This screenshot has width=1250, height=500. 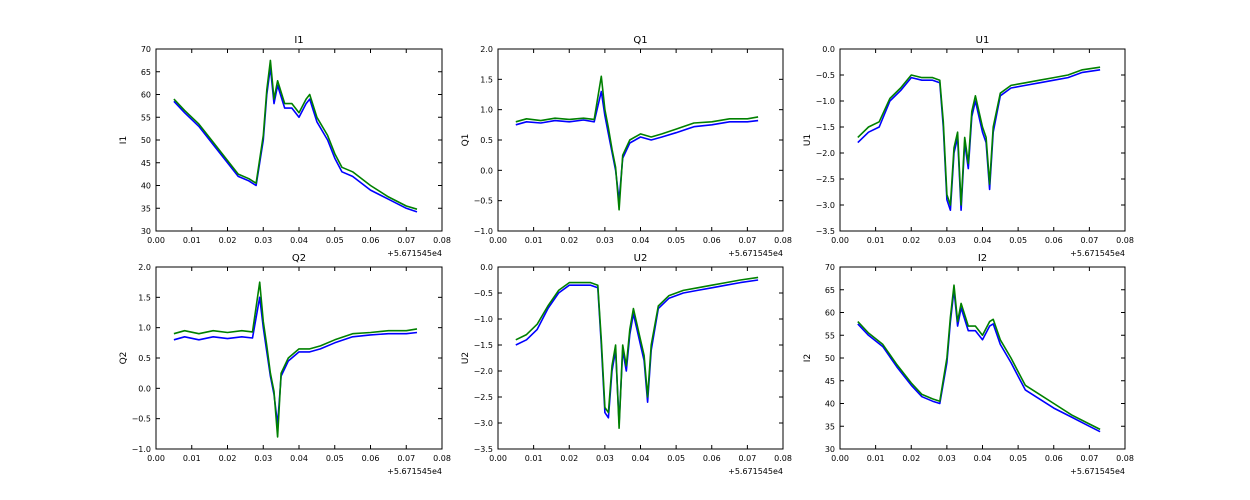 What do you see at coordinates (144, 267) in the screenshot?
I see `y-tick-label: 2.0` at bounding box center [144, 267].